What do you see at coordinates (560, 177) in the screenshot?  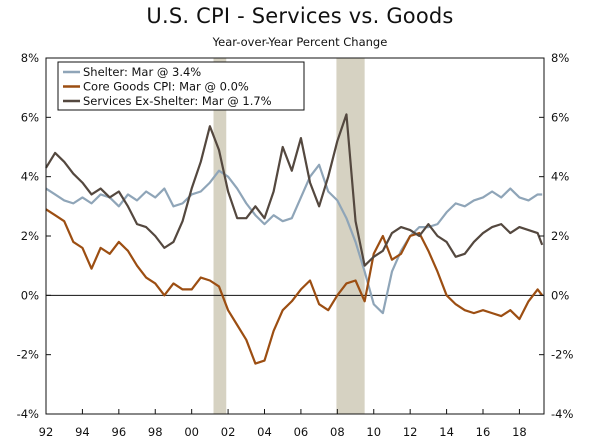 I see `y-tick-label-right: 4%` at bounding box center [560, 177].